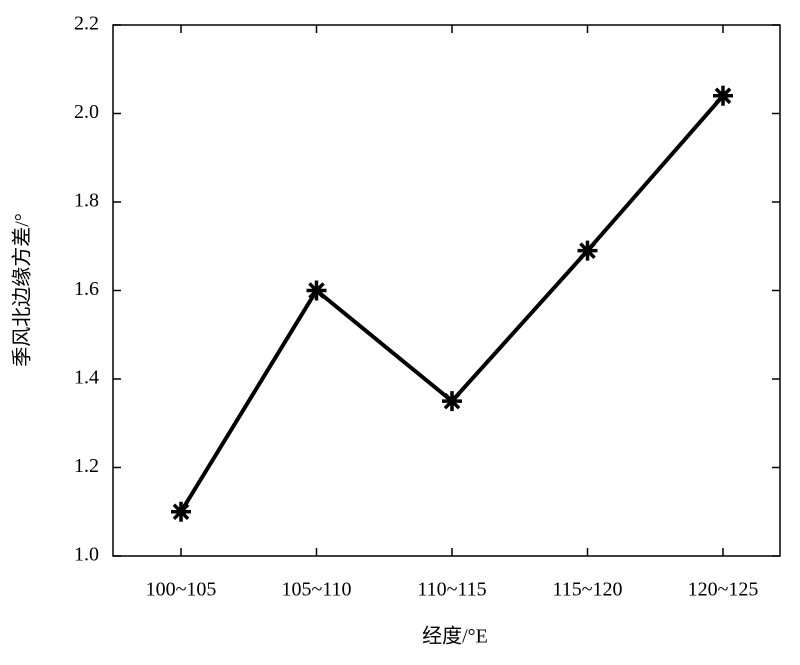 This screenshot has width=800, height=665. Describe the element at coordinates (316, 590) in the screenshot. I see `x-tick-label: 105~110` at that location.